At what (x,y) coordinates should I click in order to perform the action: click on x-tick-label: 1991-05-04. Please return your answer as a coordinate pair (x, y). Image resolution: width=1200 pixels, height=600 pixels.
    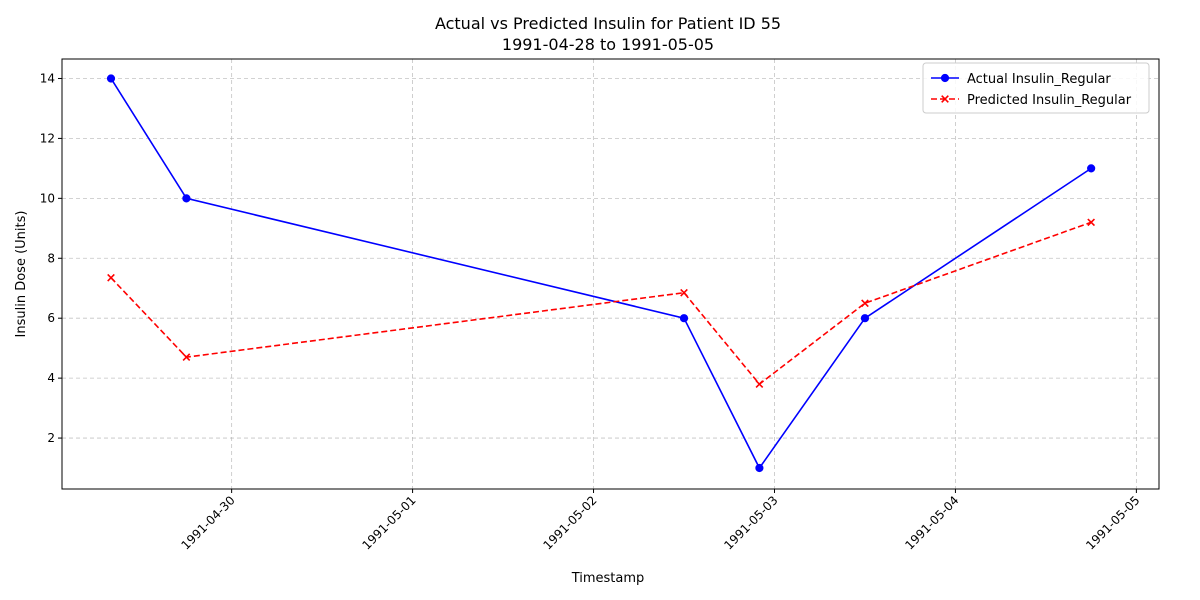
    Looking at the image, I should click on (931, 522).